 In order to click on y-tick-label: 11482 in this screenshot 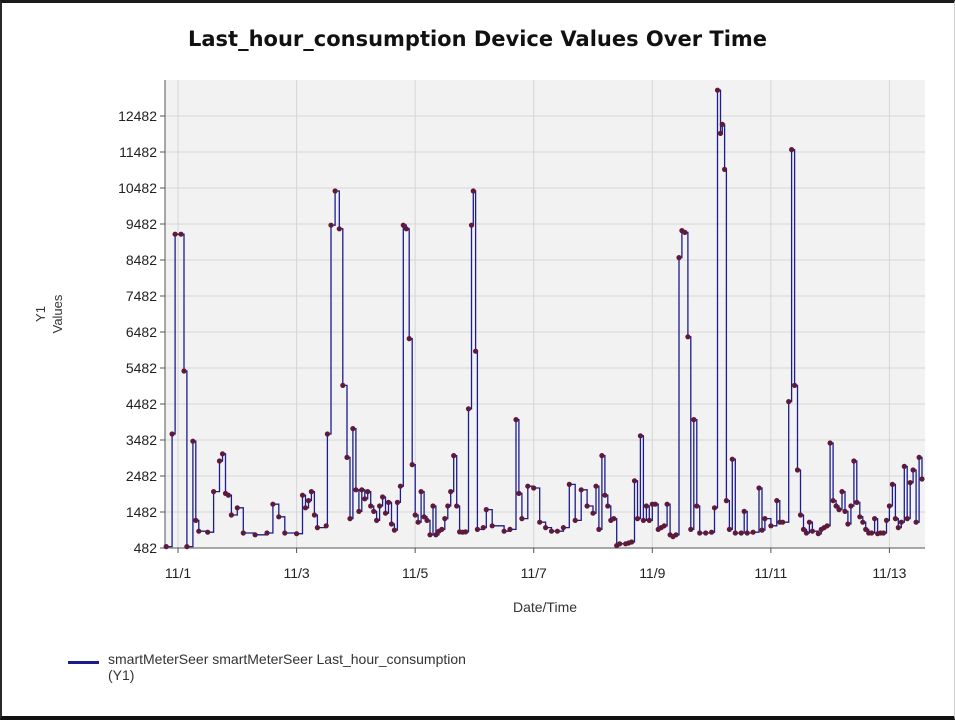, I will do `click(138, 152)`.